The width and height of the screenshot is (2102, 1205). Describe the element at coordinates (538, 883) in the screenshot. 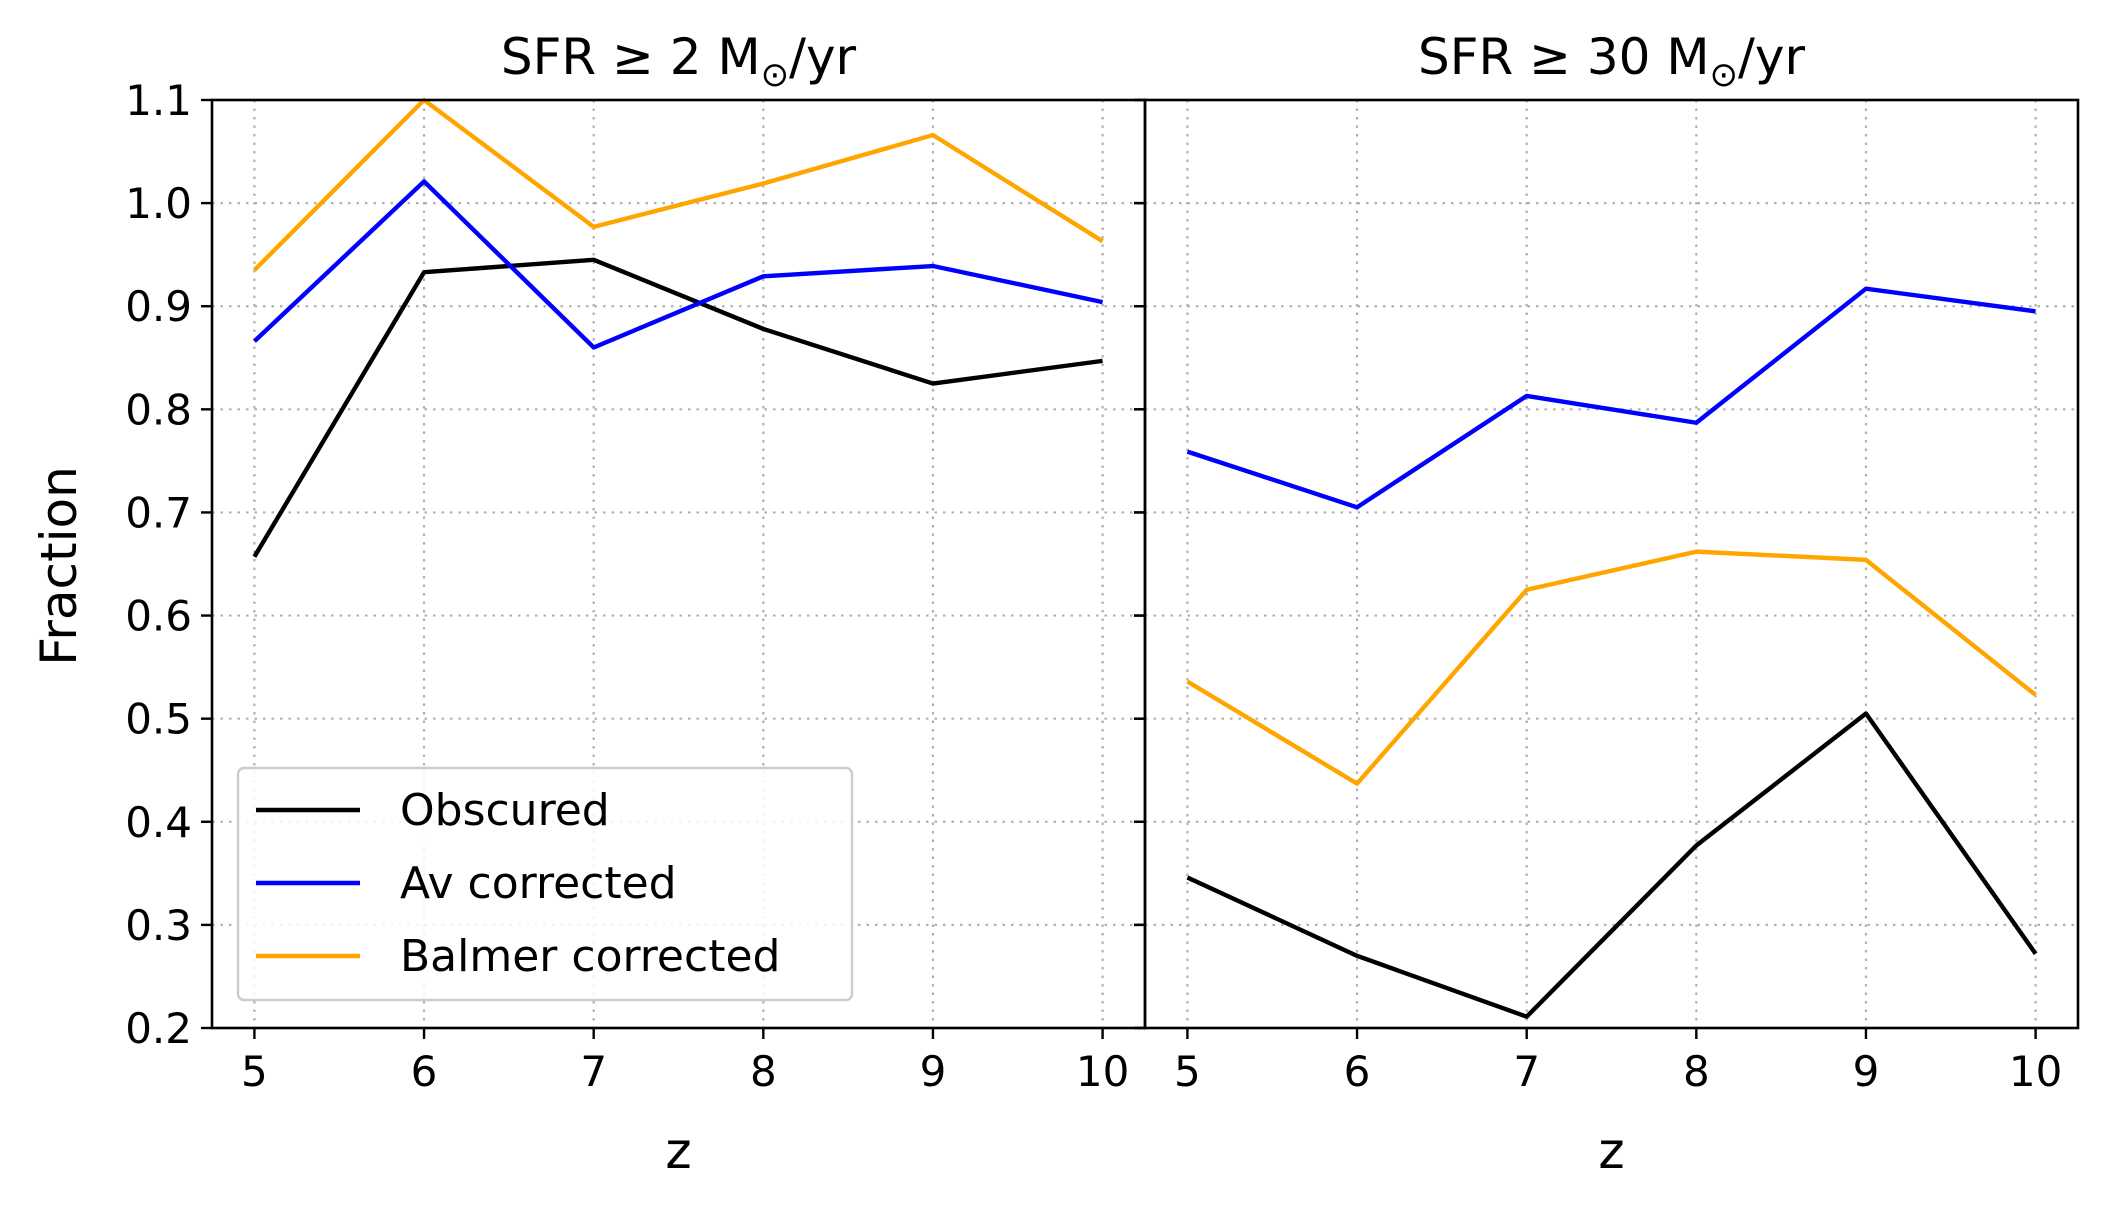

I see `legend-label-av-corrected: Av corrected` at that location.